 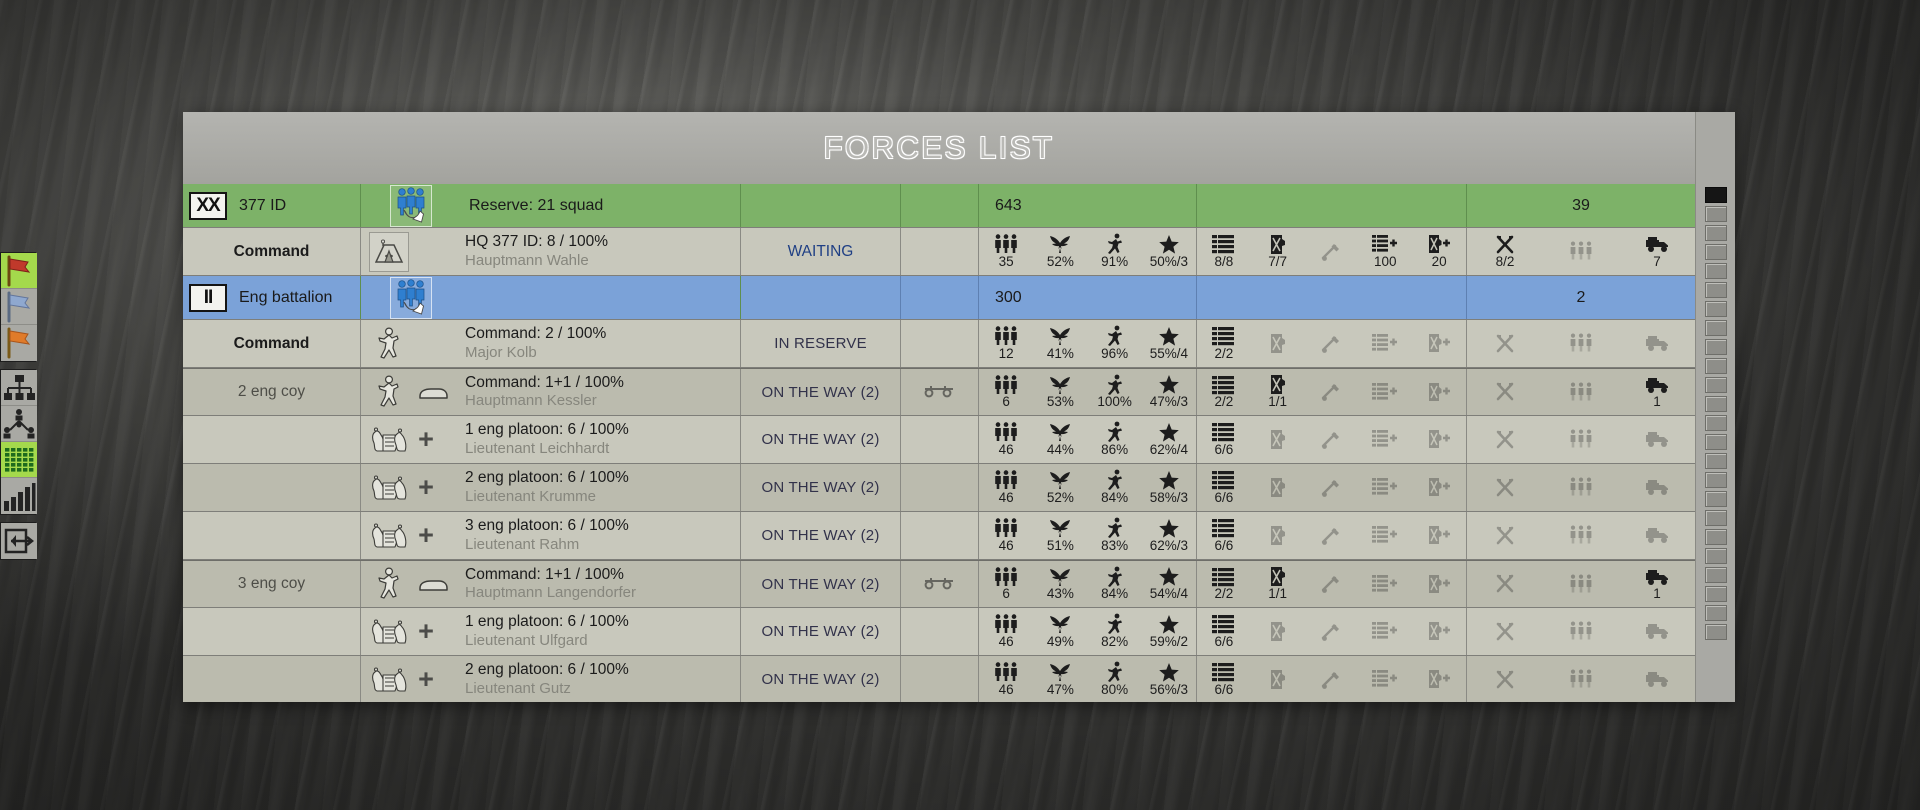 What do you see at coordinates (1657, 584) in the screenshot?
I see `stat-truck: 1` at bounding box center [1657, 584].